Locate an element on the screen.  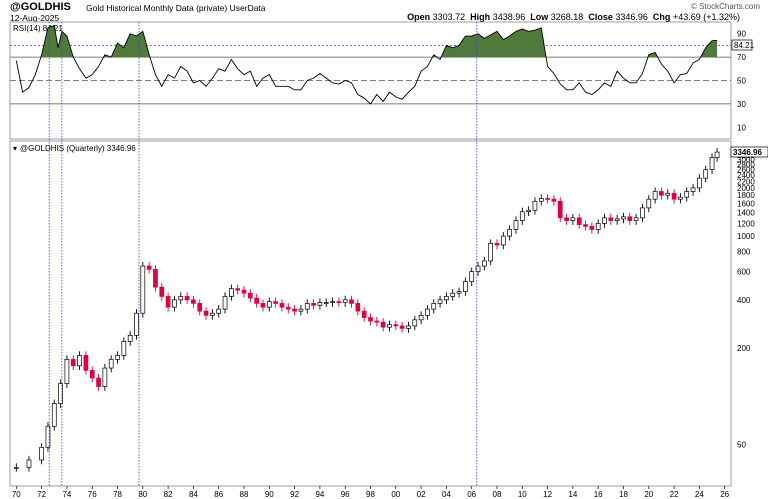
x-tick-label: 86 is located at coordinates (218, 494).